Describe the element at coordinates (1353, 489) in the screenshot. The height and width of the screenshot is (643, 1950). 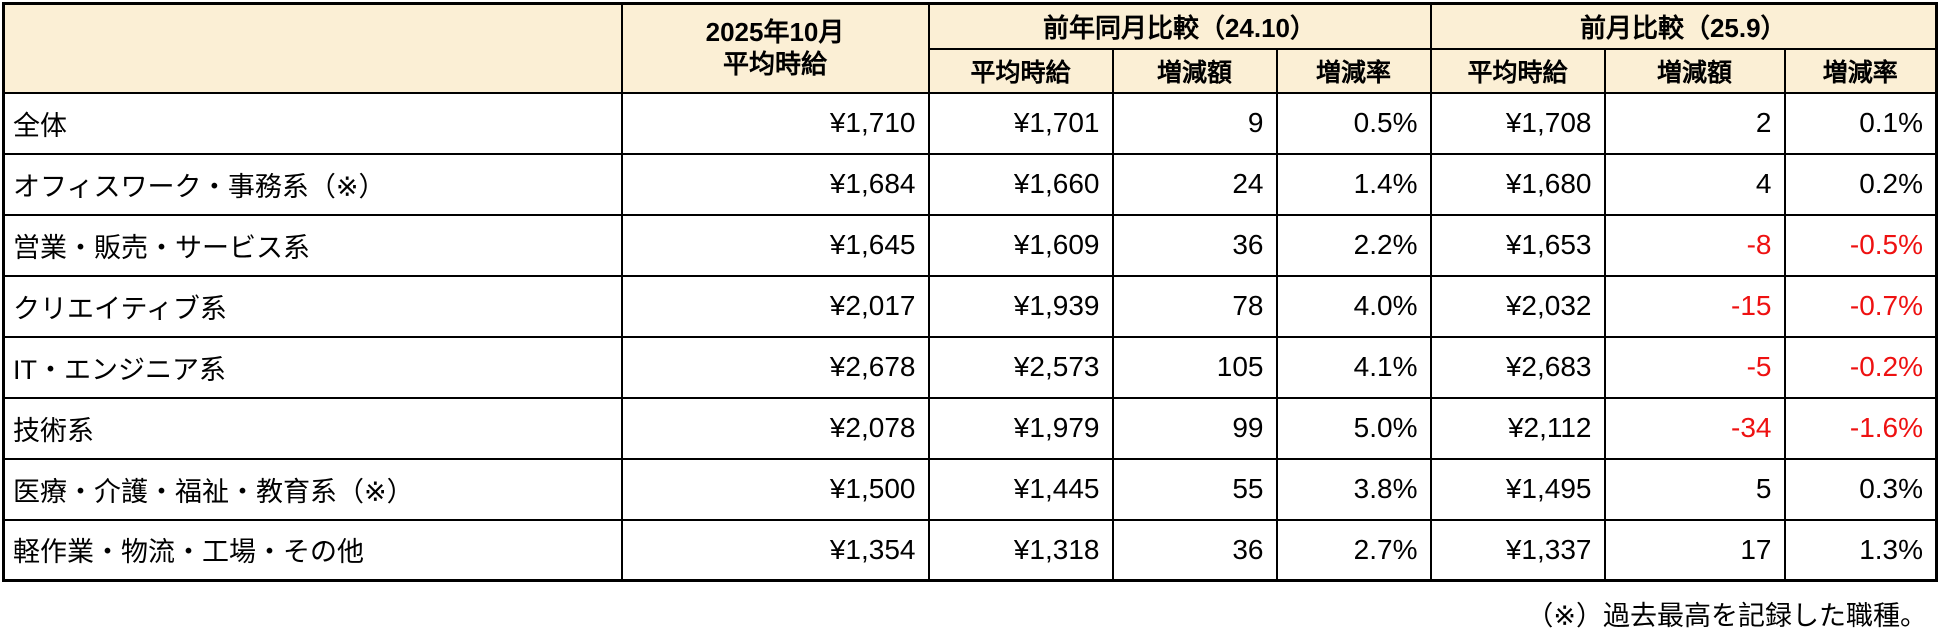
I see `cell-yoy-rate: 3.8%` at that location.